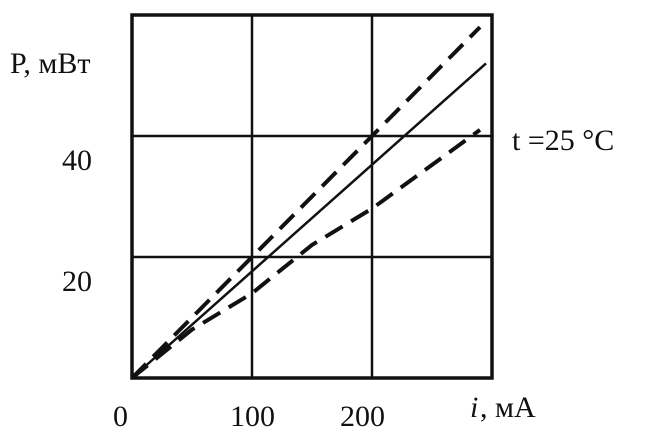 Image resolution: width=655 pixels, height=448 pixels. Describe the element at coordinates (563, 140) in the screenshot. I see `annotation-temperature: t =25 °C` at that location.